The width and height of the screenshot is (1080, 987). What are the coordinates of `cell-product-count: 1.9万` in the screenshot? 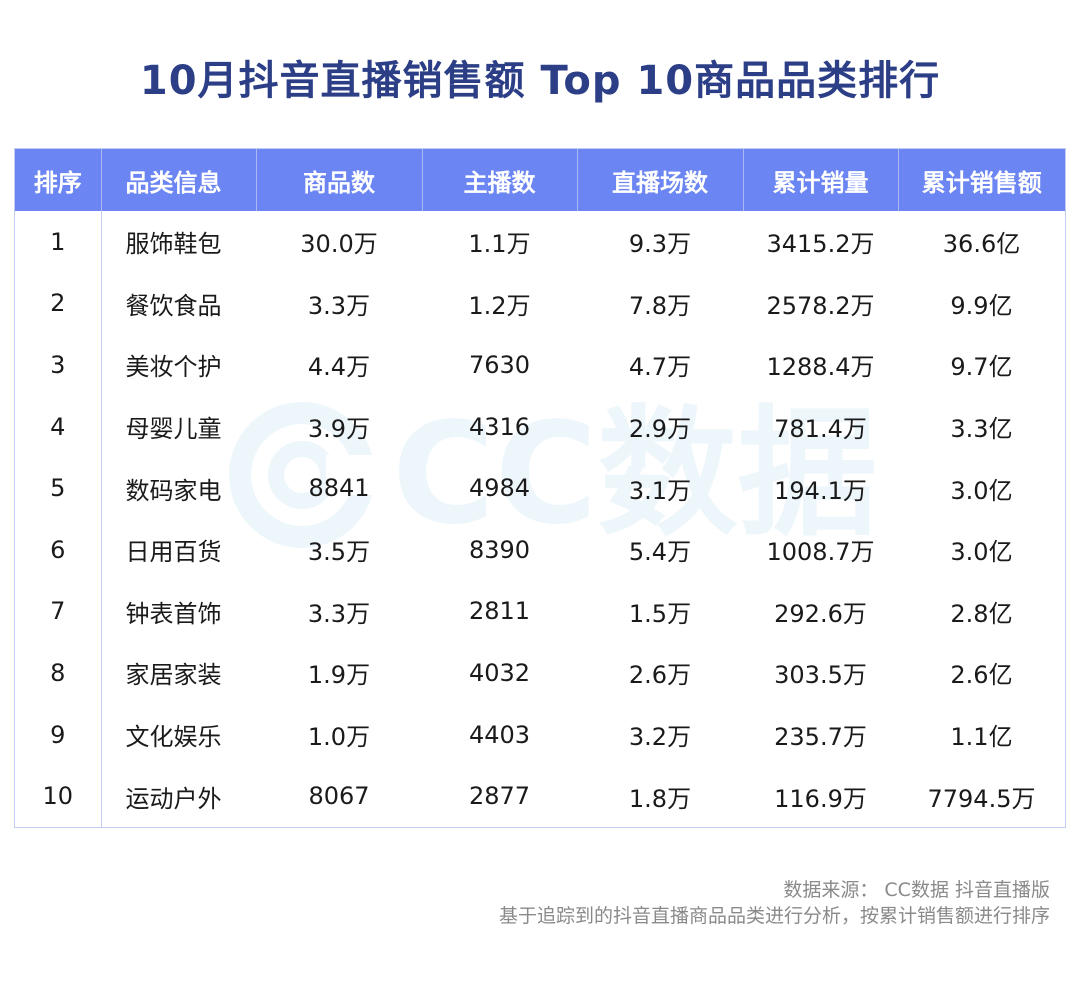 It's located at (339, 675).